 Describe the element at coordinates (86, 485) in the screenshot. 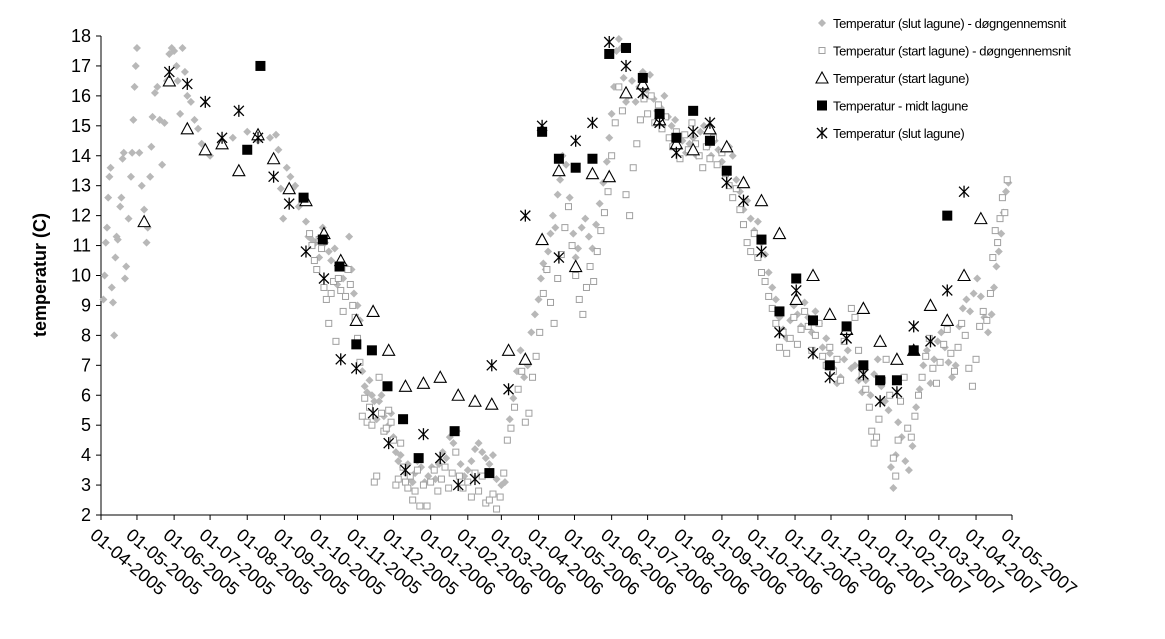

I see `y-tick-label: 3` at that location.